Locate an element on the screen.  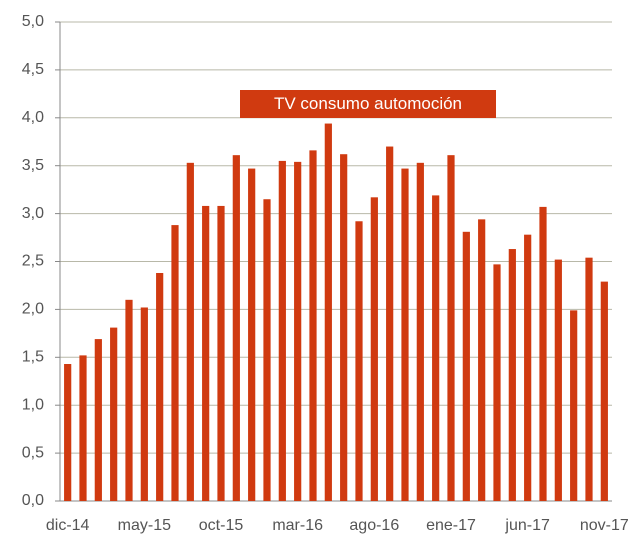
x-tick-label: dic-14 is located at coordinates (68, 525).